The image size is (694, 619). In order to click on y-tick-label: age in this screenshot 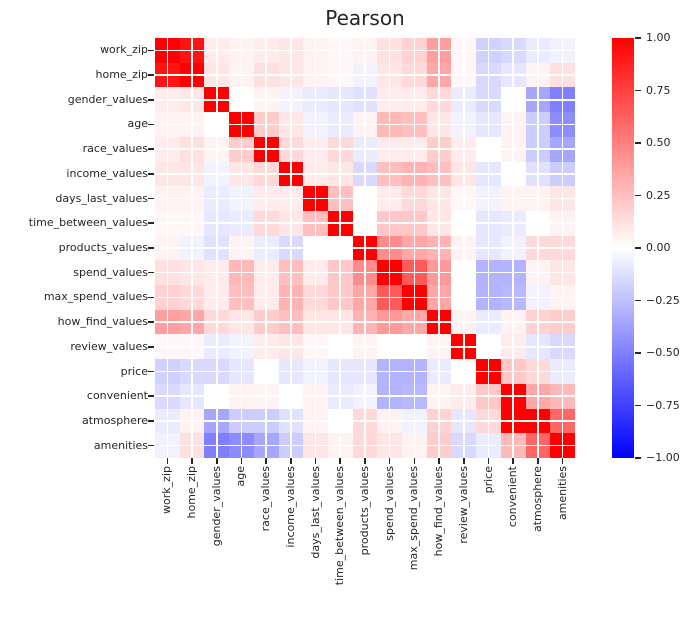, I will do `click(138, 124)`.